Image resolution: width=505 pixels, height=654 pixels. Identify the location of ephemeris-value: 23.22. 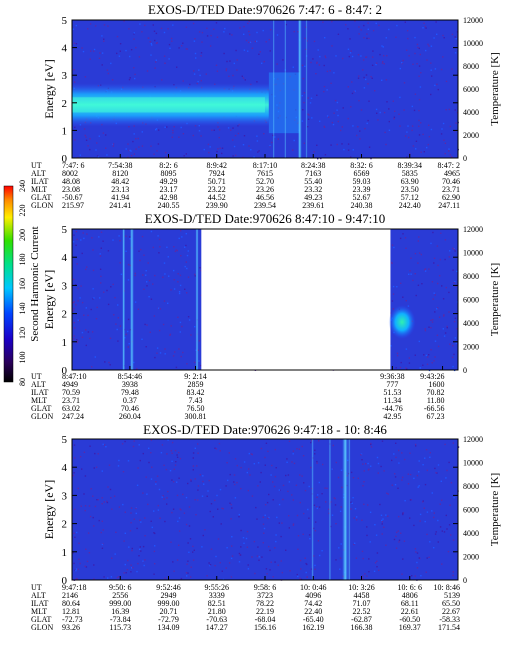
(217, 189).